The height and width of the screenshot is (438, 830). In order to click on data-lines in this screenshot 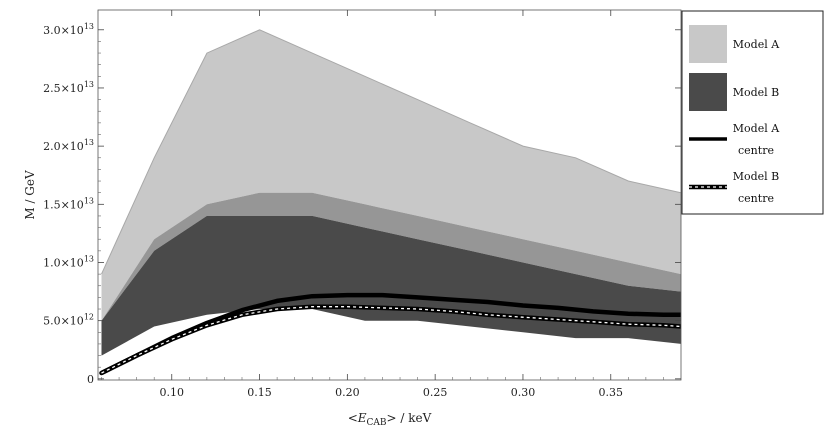, I will do `click(390, 334)`.